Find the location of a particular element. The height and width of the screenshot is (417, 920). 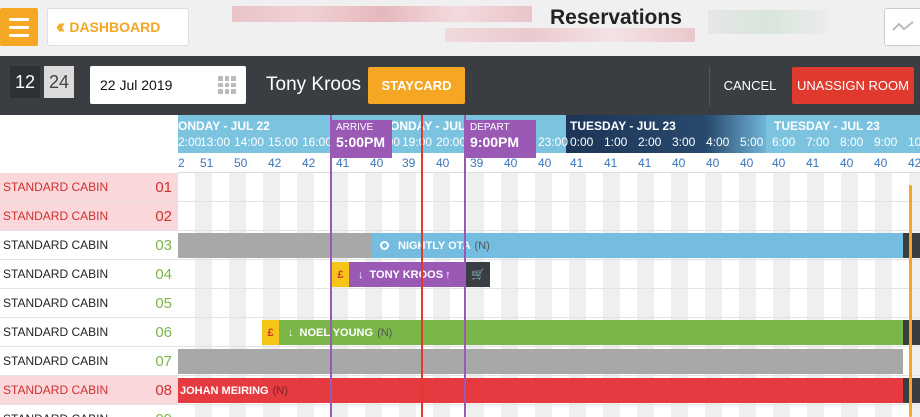

top-header: ‹‹ DASHBOARD Reservations is located at coordinates (460, 28).